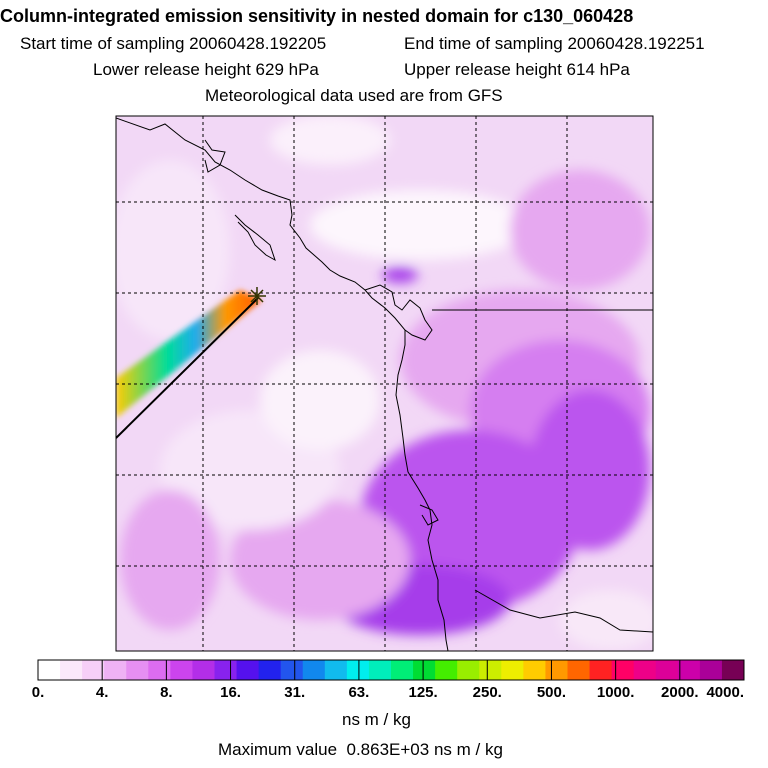 The width and height of the screenshot is (768, 768). I want to click on colorbar-tick-label: 4000., so click(725, 692).